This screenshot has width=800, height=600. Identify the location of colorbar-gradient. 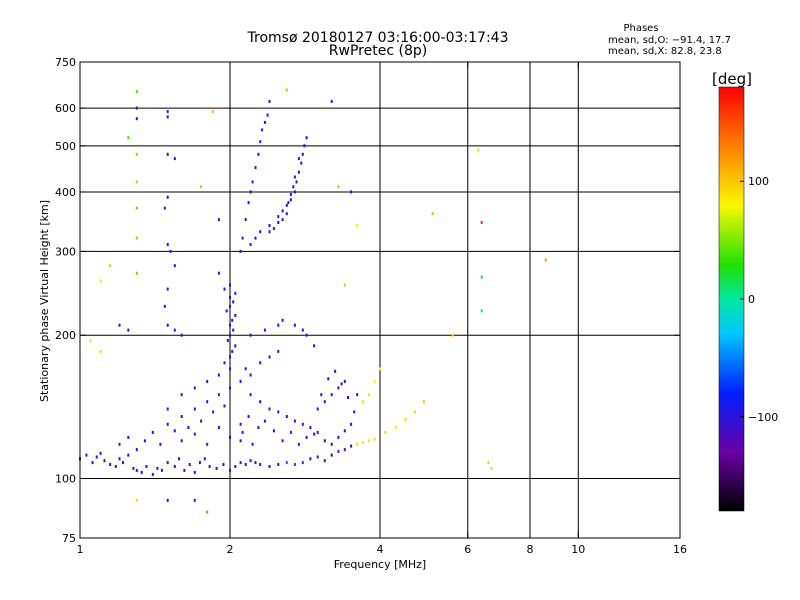
(731, 299).